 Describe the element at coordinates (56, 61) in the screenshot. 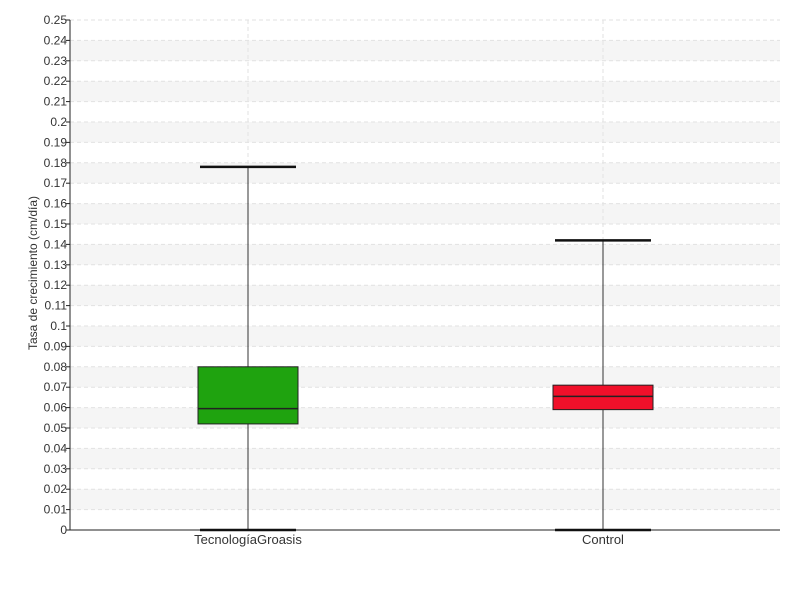

I see `y-tick-label: 0.23` at that location.